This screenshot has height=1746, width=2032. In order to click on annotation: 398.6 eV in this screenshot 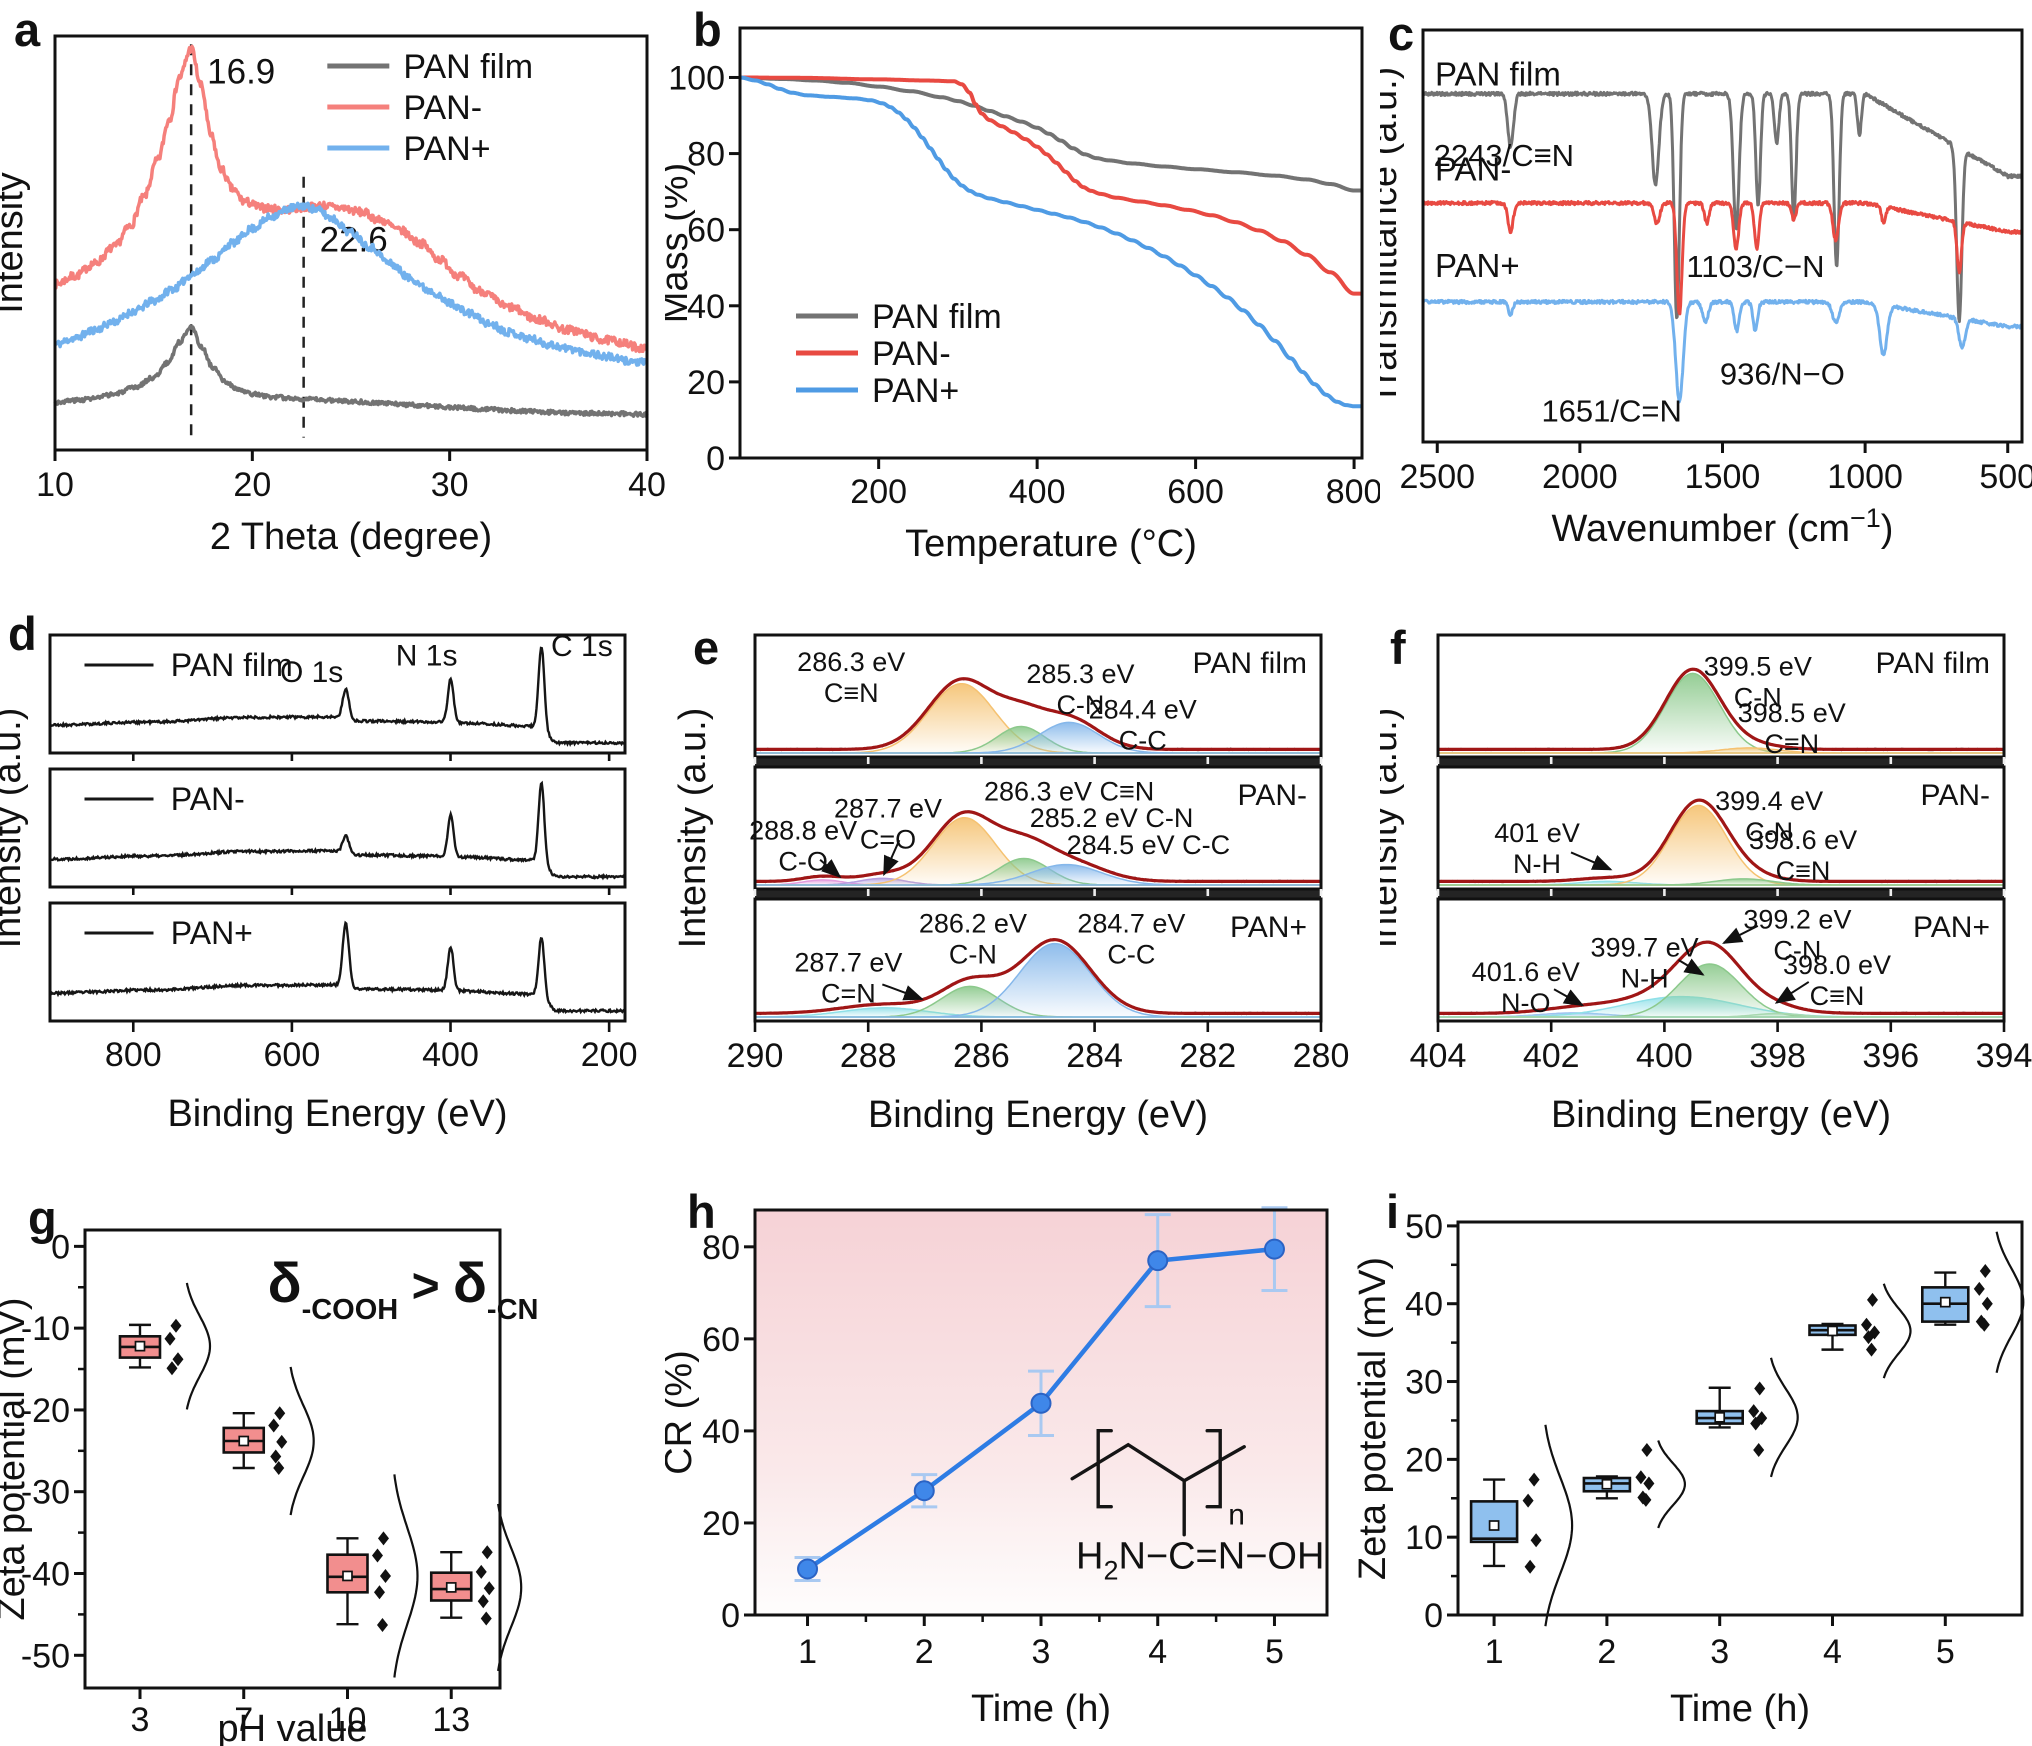, I will do `click(1803, 840)`.